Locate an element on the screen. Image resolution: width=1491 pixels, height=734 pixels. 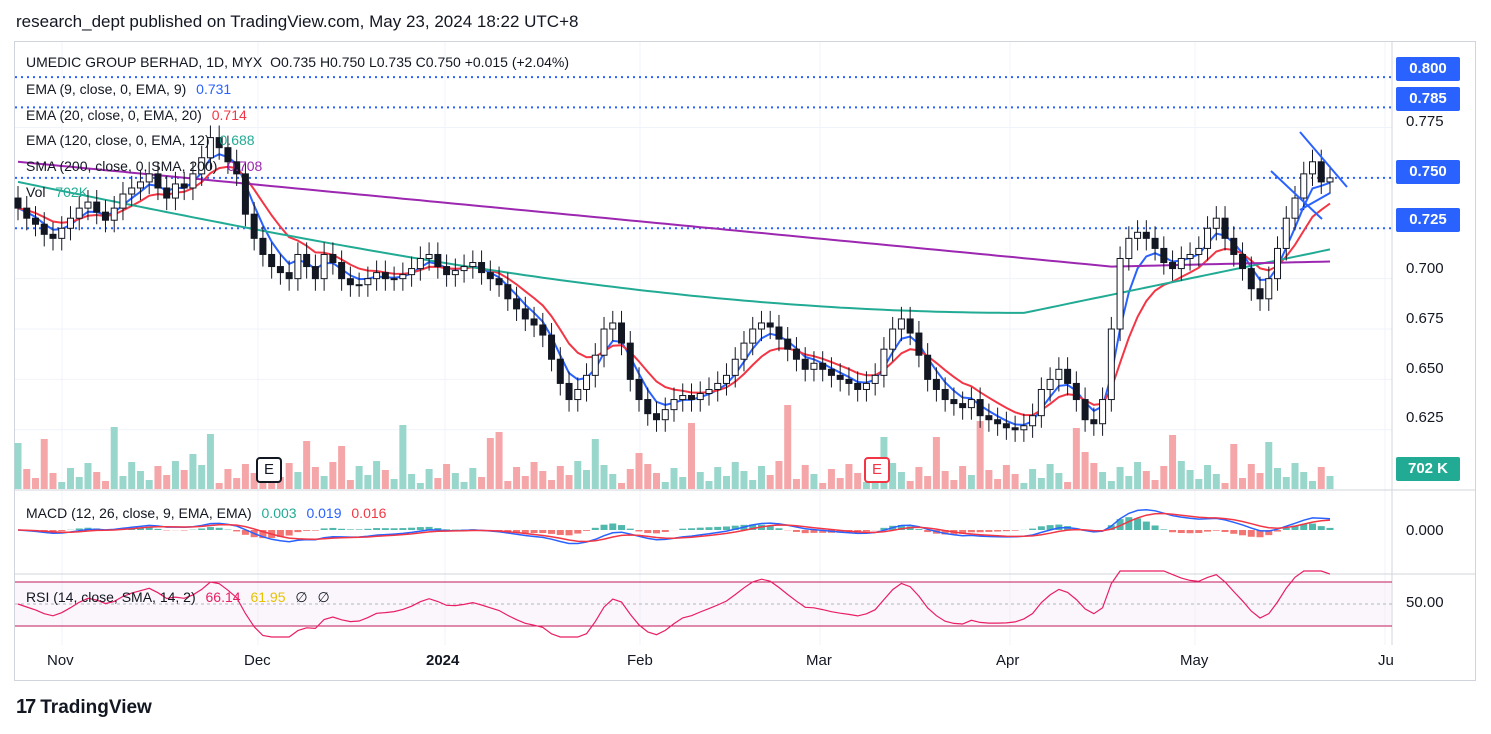
ema9-legend: EMA (9, close, 0, EMA, 9) 0.731 is located at coordinates (128, 89).